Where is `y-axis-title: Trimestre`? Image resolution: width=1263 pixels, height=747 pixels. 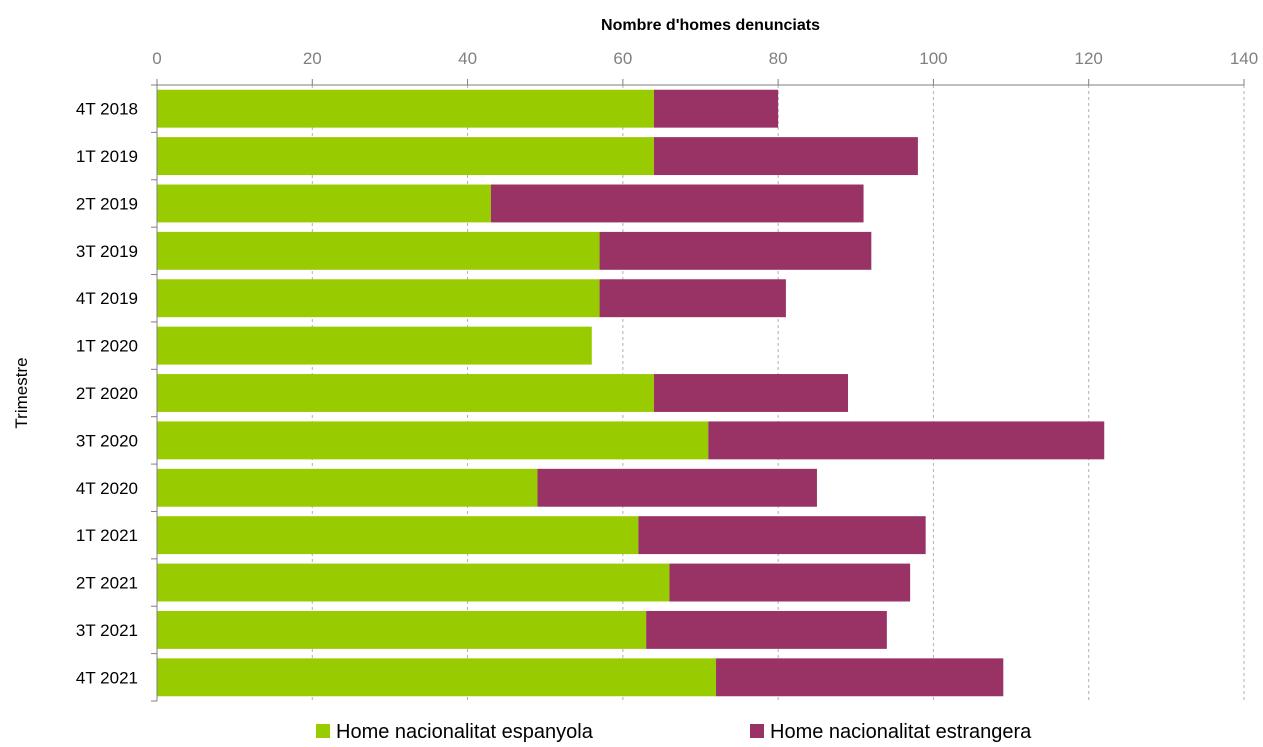 y-axis-title: Trimestre is located at coordinates (21, 392).